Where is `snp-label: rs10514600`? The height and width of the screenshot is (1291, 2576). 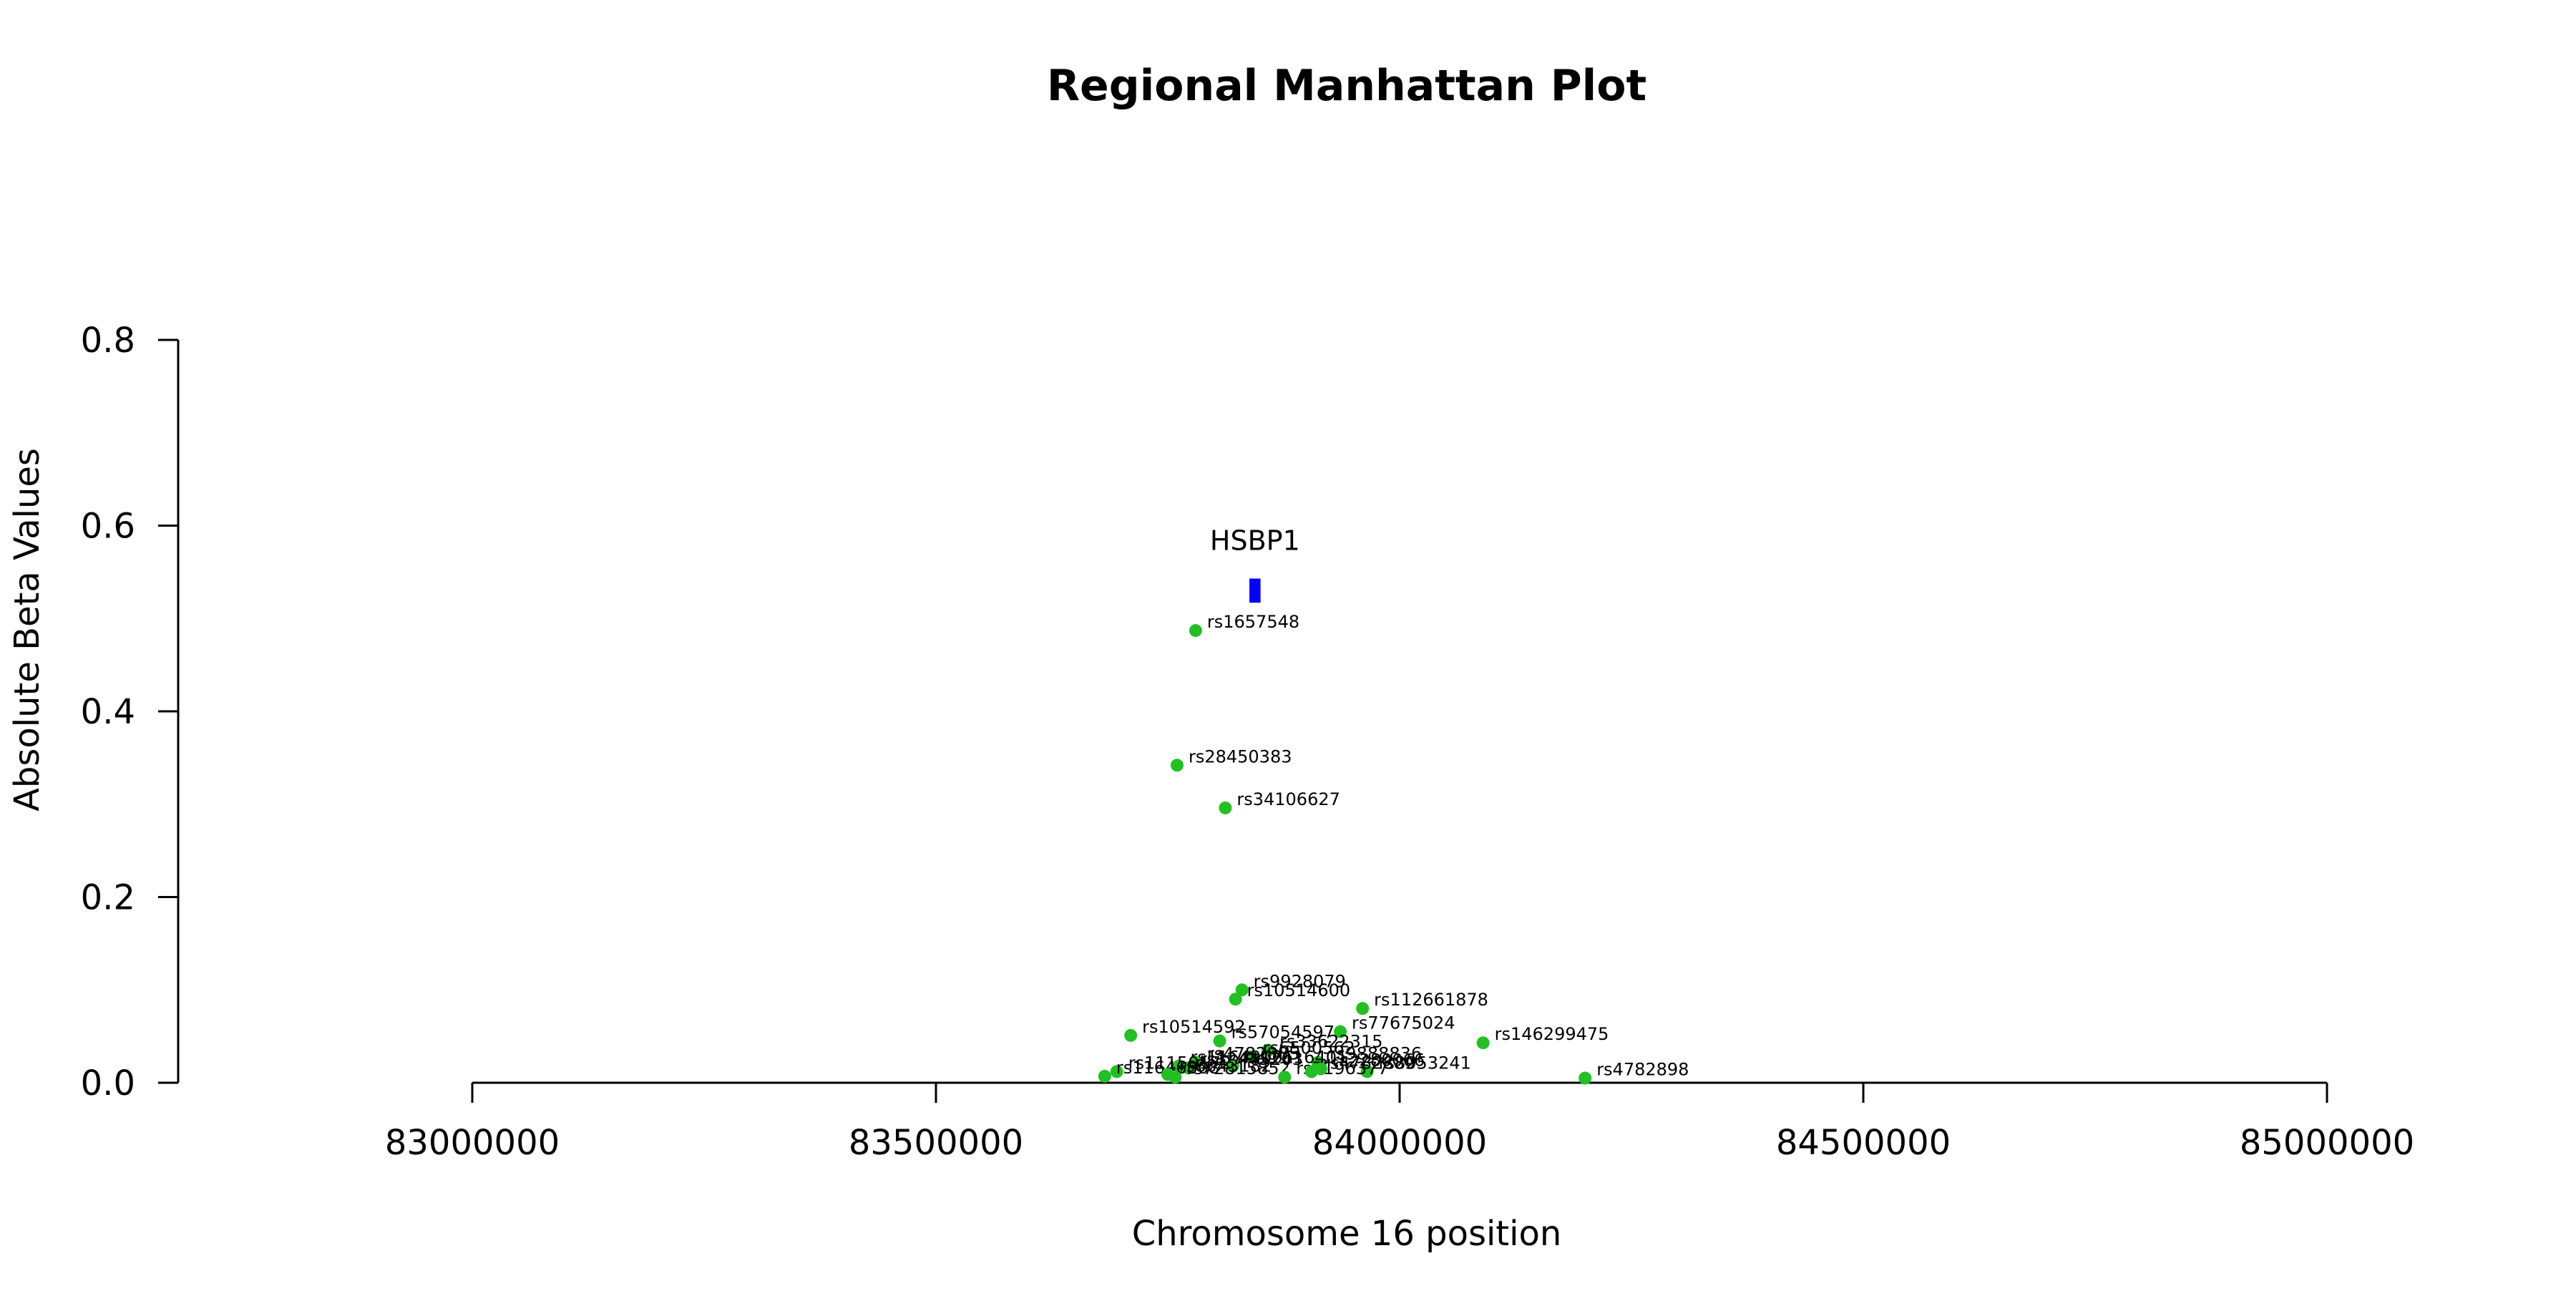
snp-label: rs10514600 is located at coordinates (1299, 990).